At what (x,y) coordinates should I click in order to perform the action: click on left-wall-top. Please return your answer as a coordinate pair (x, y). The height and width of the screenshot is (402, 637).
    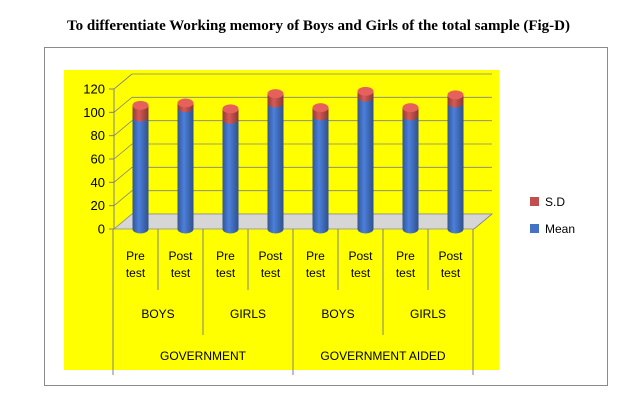
    Looking at the image, I should click on (123, 81).